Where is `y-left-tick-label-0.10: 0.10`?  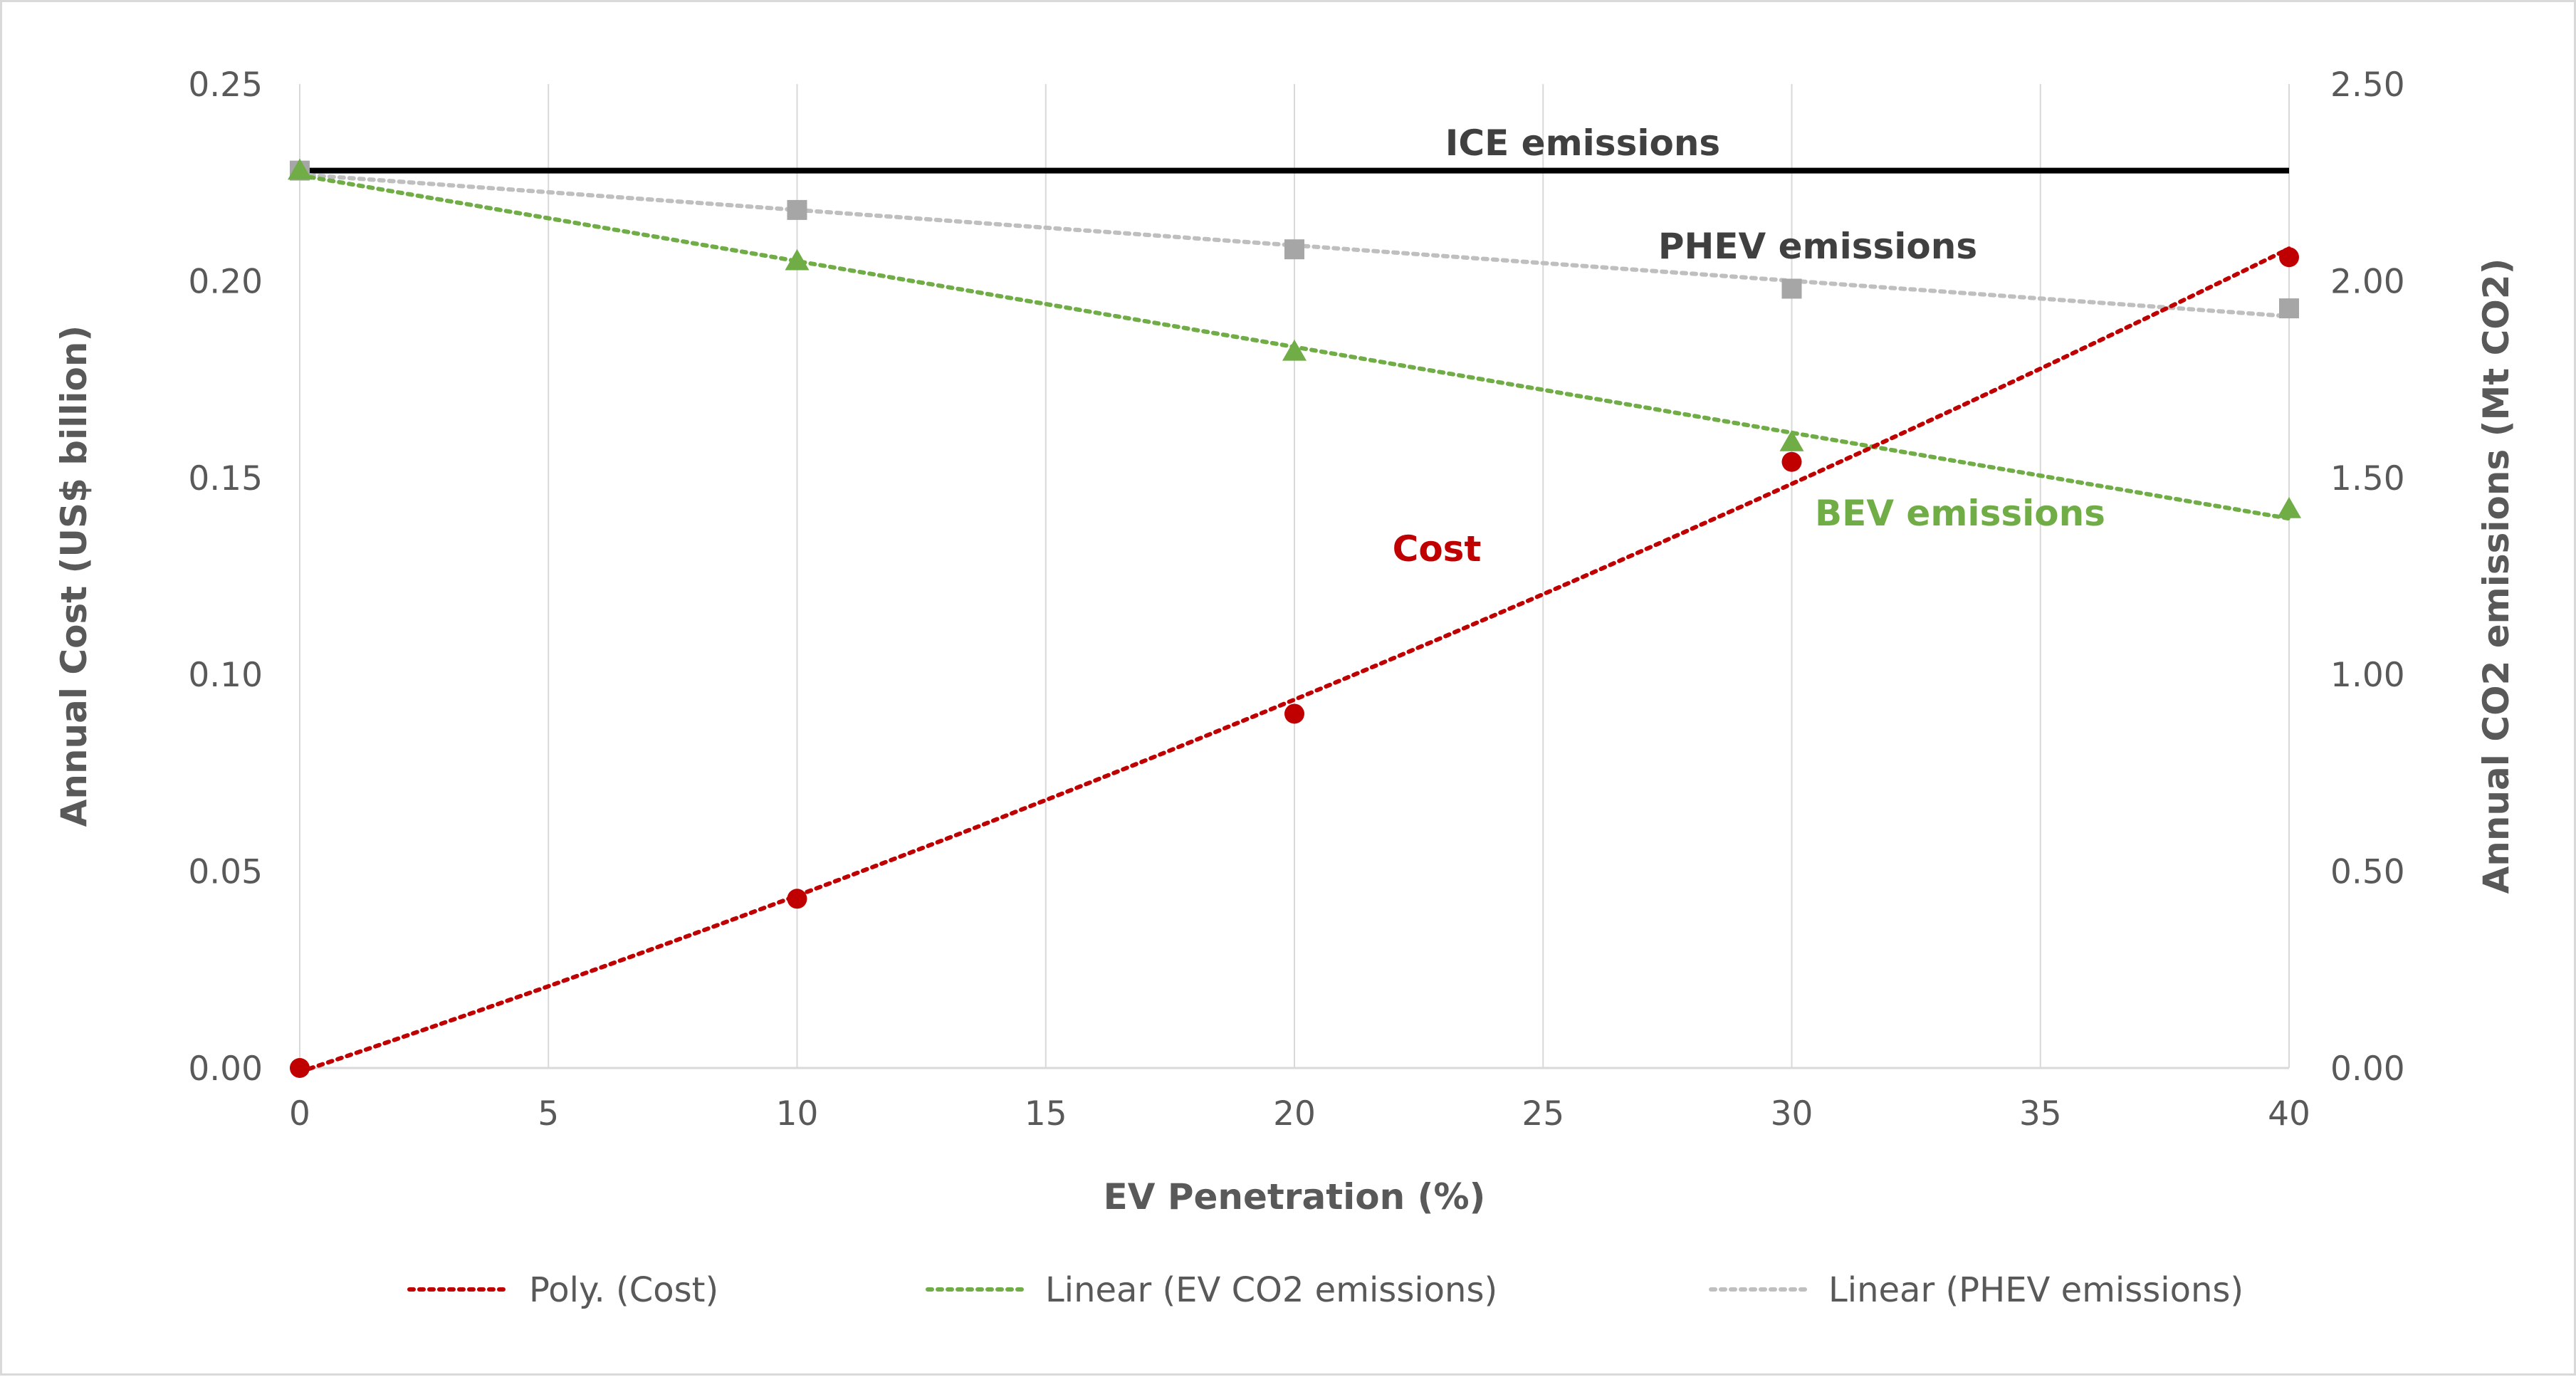 y-left-tick-label-0.10: 0.10 is located at coordinates (225, 675).